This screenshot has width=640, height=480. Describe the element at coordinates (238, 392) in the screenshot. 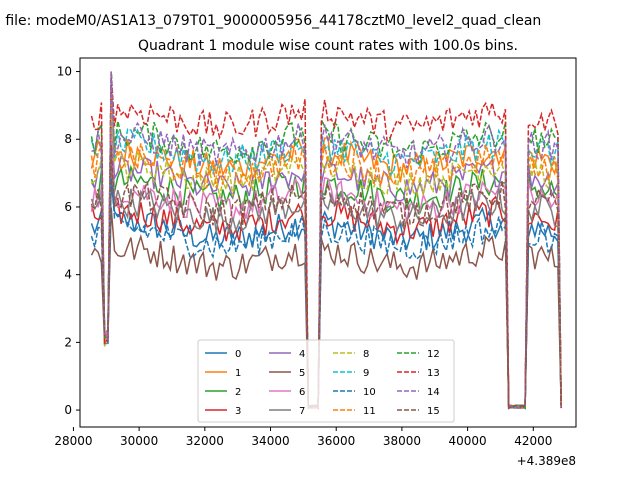

I see `legend-label-2: 2` at that location.